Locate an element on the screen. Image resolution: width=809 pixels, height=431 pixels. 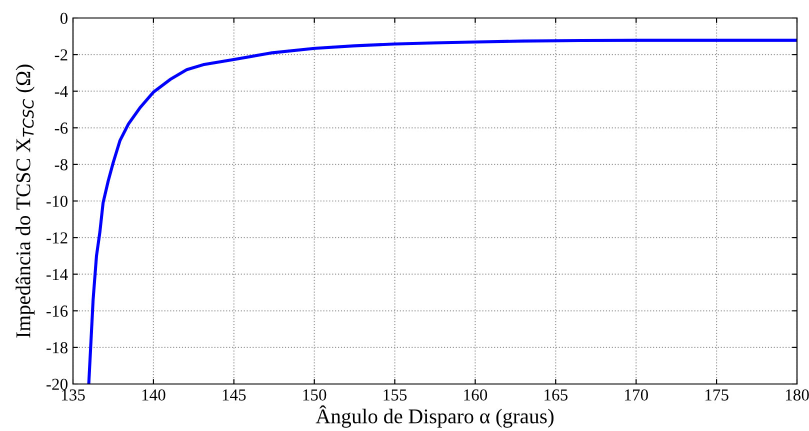
y-tick-label: -20 is located at coordinates (57, 384).